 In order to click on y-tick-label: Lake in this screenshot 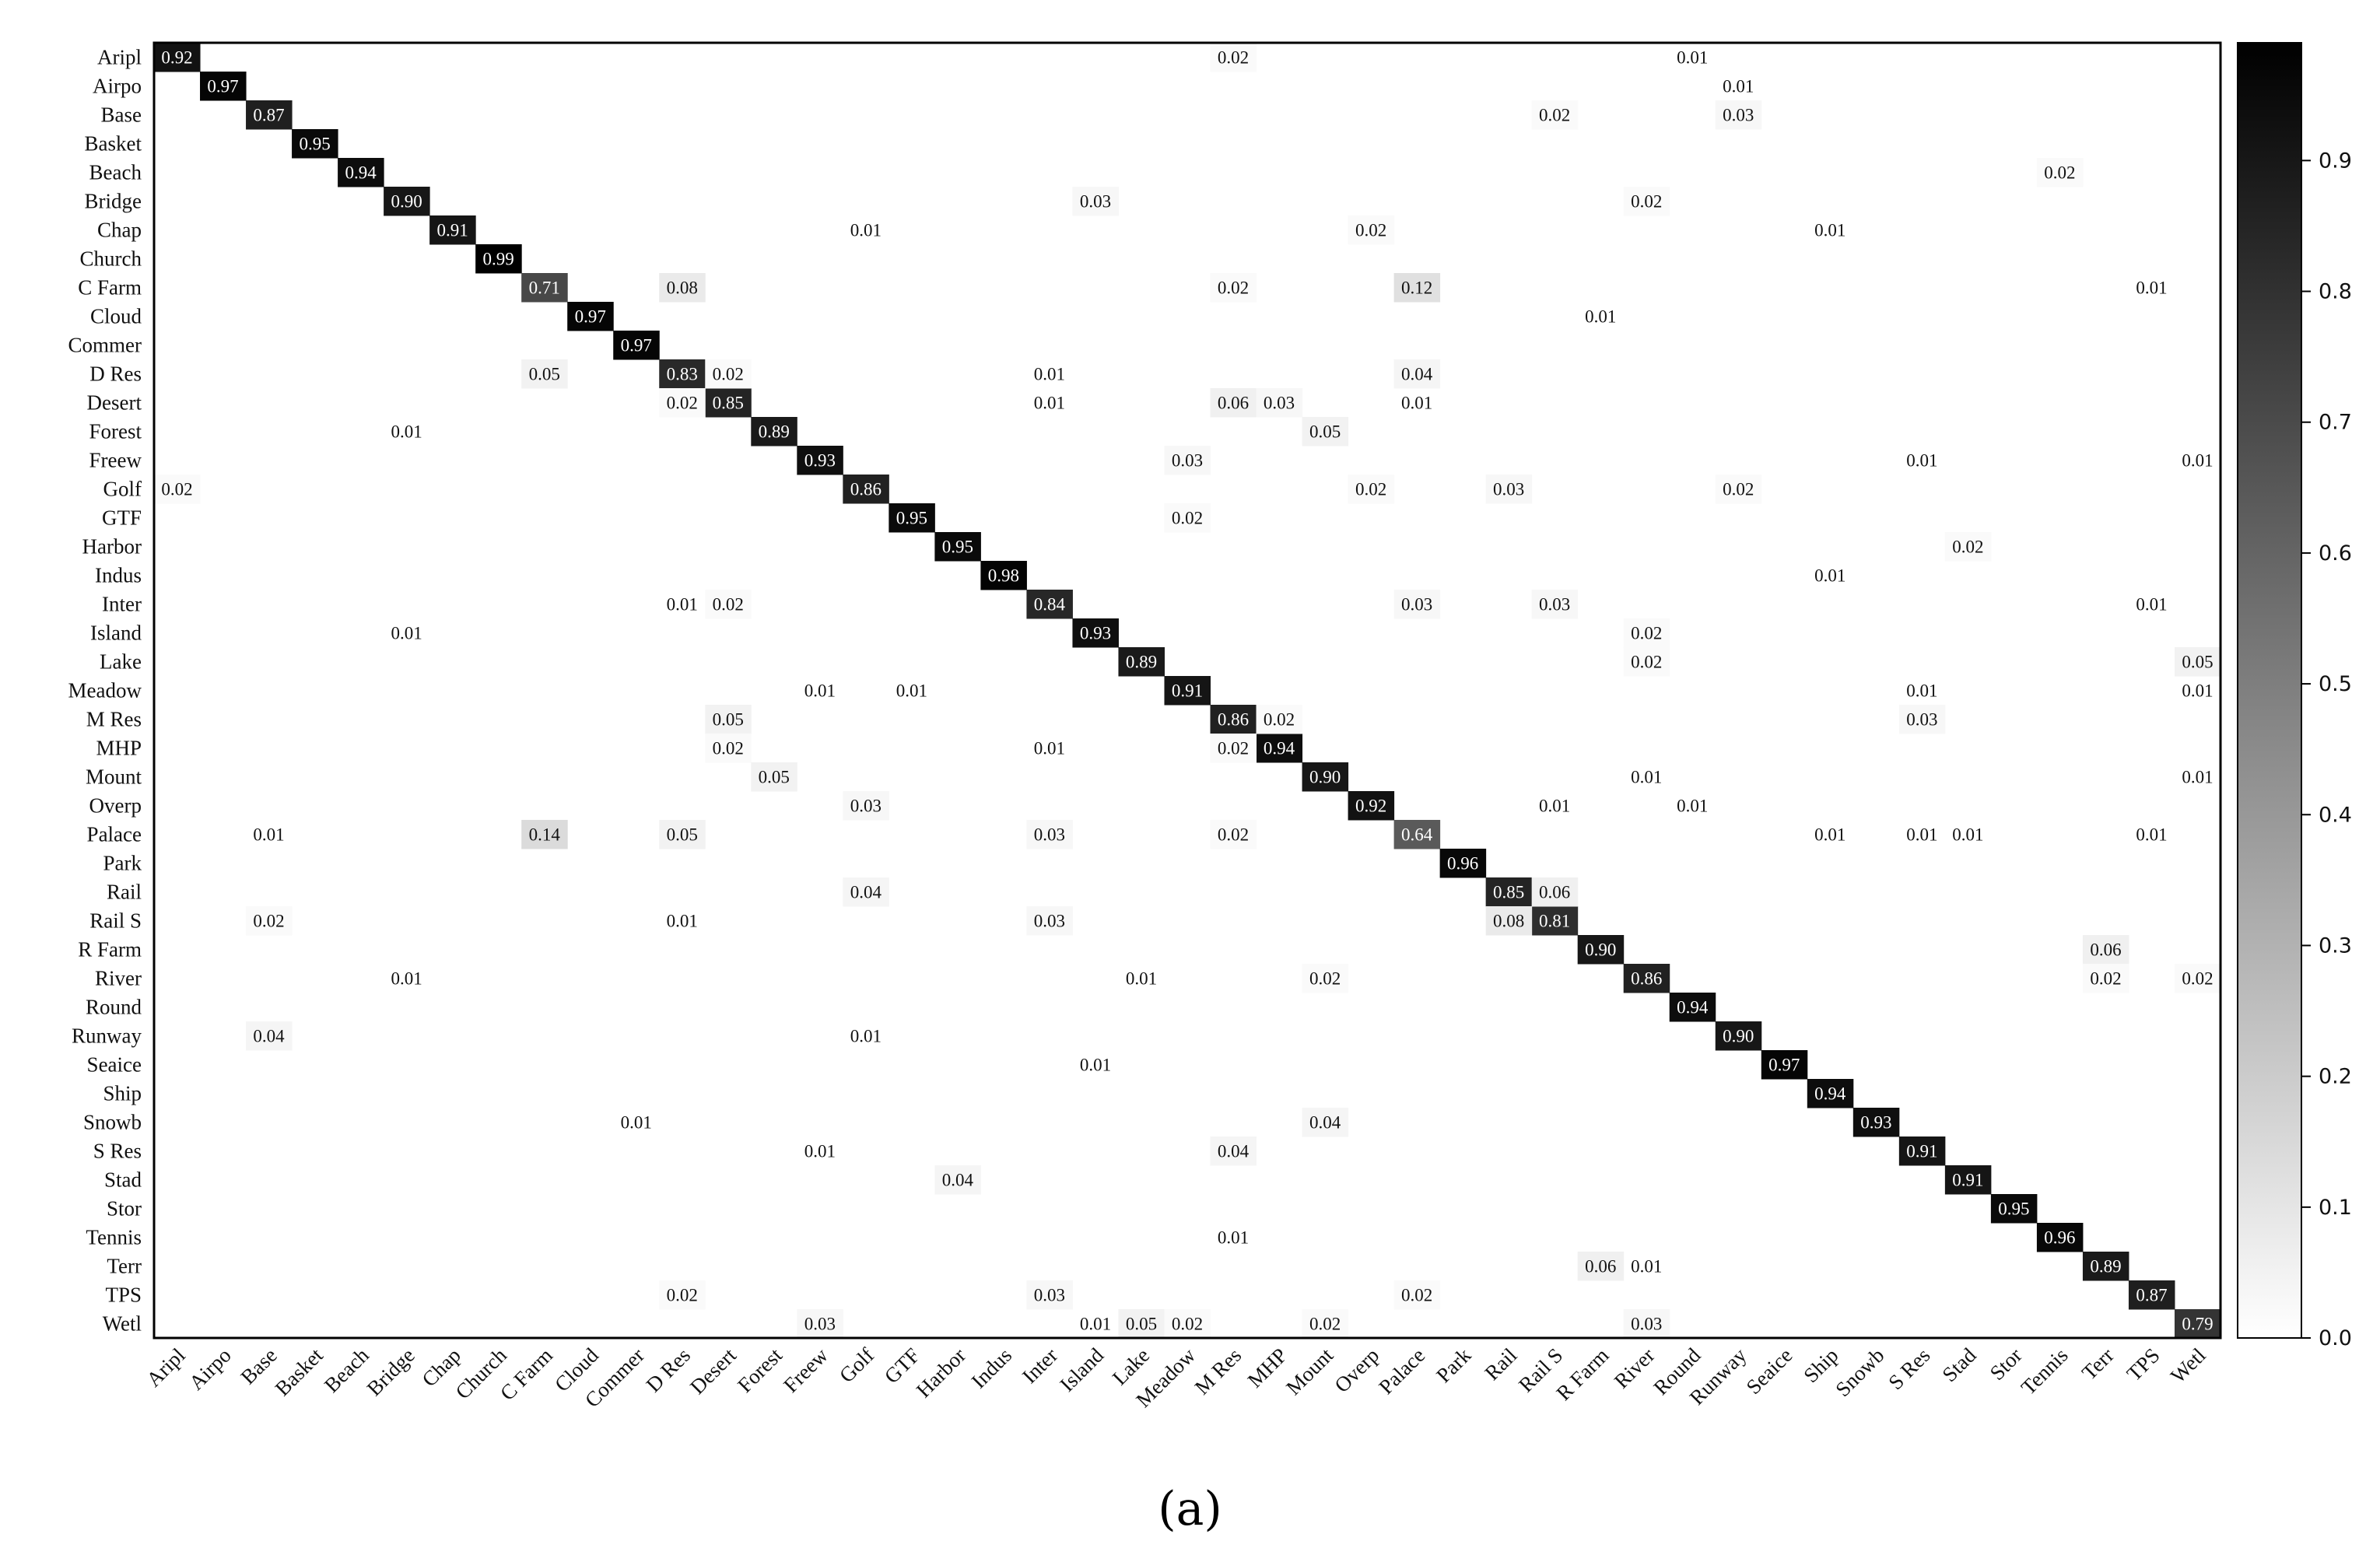, I will do `click(121, 662)`.